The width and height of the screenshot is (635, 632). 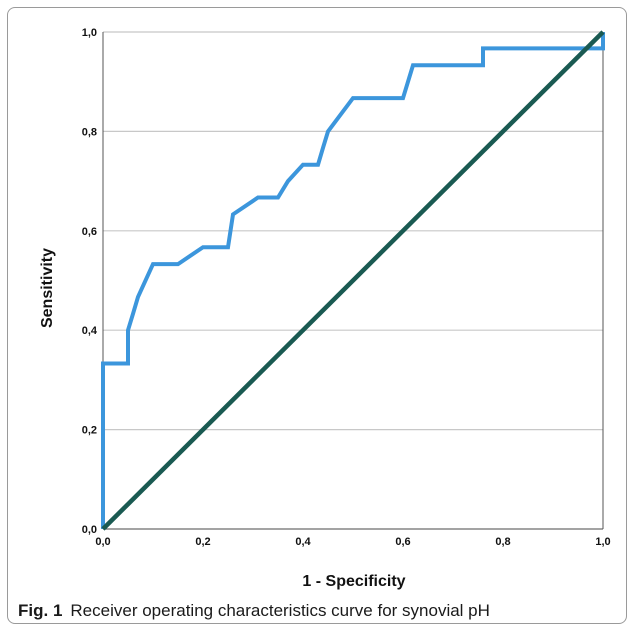 What do you see at coordinates (89, 132) in the screenshot?
I see `y-tick-label-4: 0,8` at bounding box center [89, 132].